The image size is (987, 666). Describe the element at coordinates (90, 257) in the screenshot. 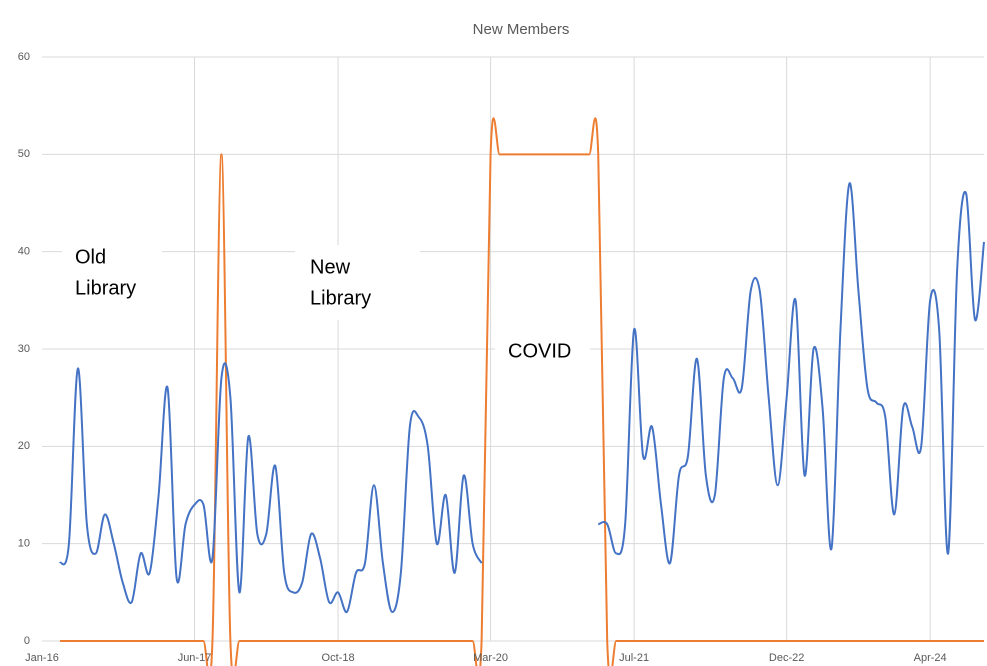

I see `annotation: Old` at that location.